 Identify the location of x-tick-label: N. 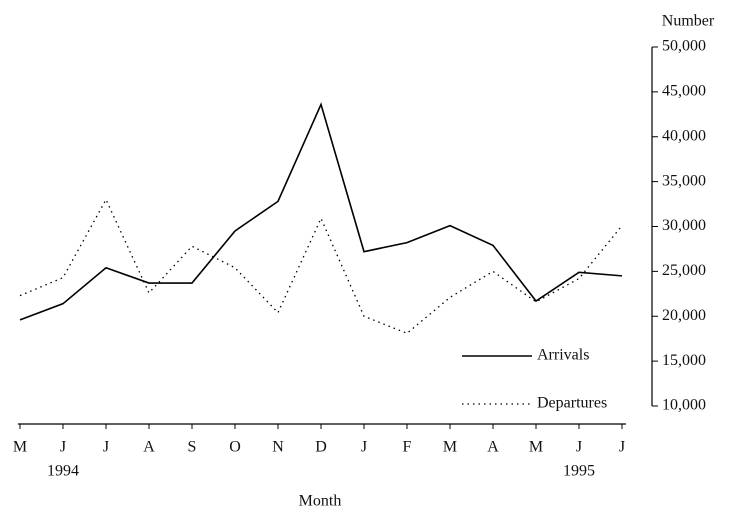
(278, 447).